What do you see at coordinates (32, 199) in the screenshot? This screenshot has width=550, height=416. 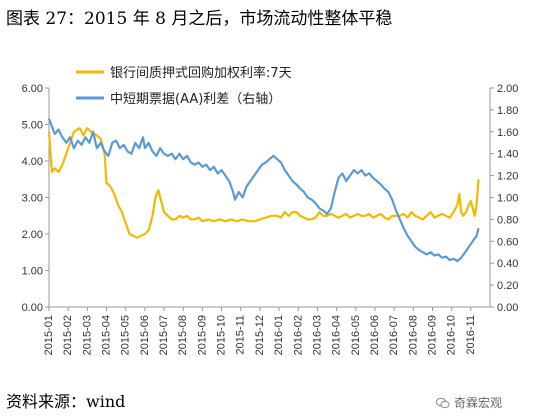 I see `y-left-tick-label: 3.00` at bounding box center [32, 199].